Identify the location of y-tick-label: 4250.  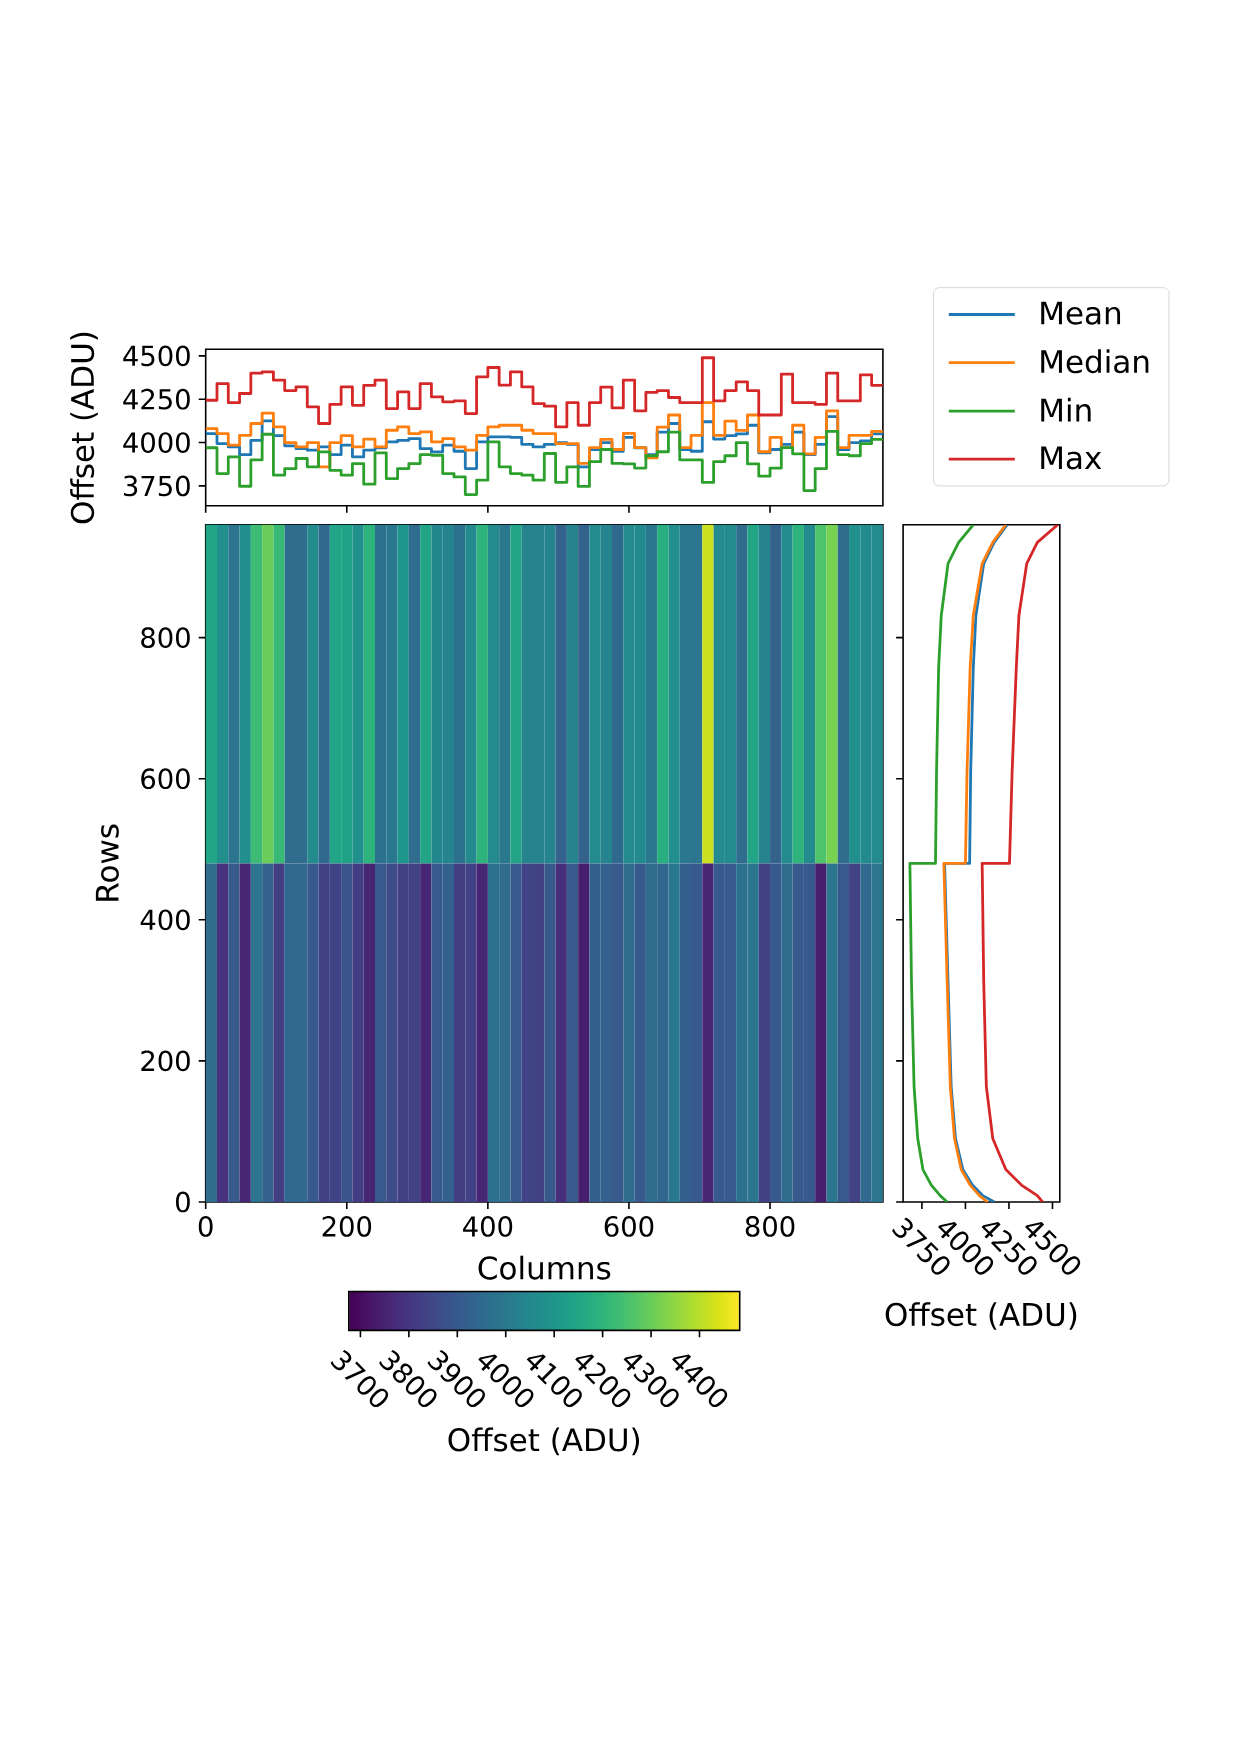
(156, 399).